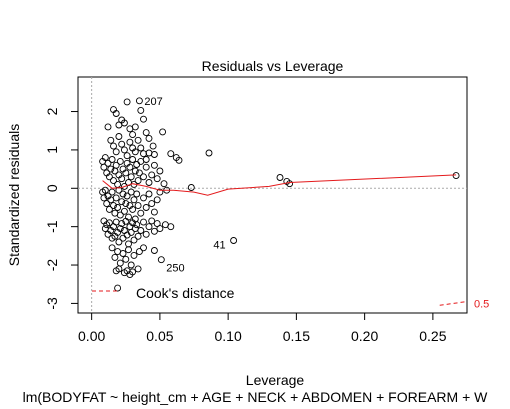  What do you see at coordinates (52, 188) in the screenshot?
I see `y-tick-label: 0` at bounding box center [52, 188].